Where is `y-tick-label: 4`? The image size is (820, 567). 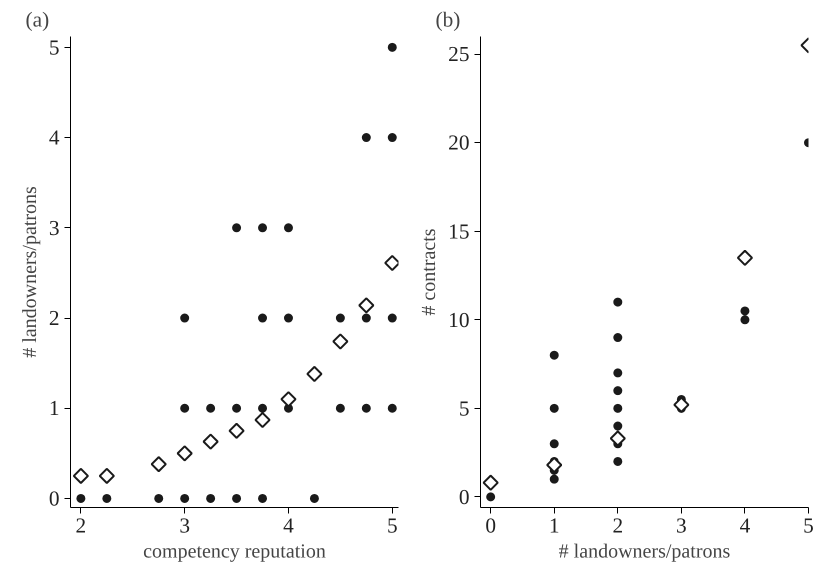 y-tick-label: 4 is located at coordinates (54, 138).